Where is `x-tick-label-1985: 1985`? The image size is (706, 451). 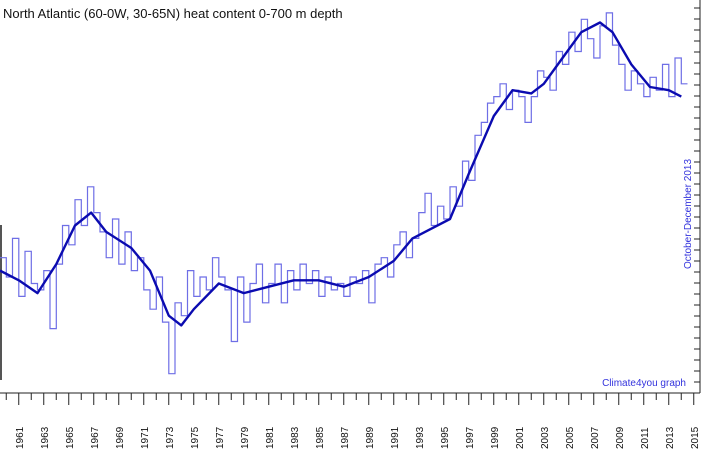 x-tick-label-1985: 1985 is located at coordinates (320, 437).